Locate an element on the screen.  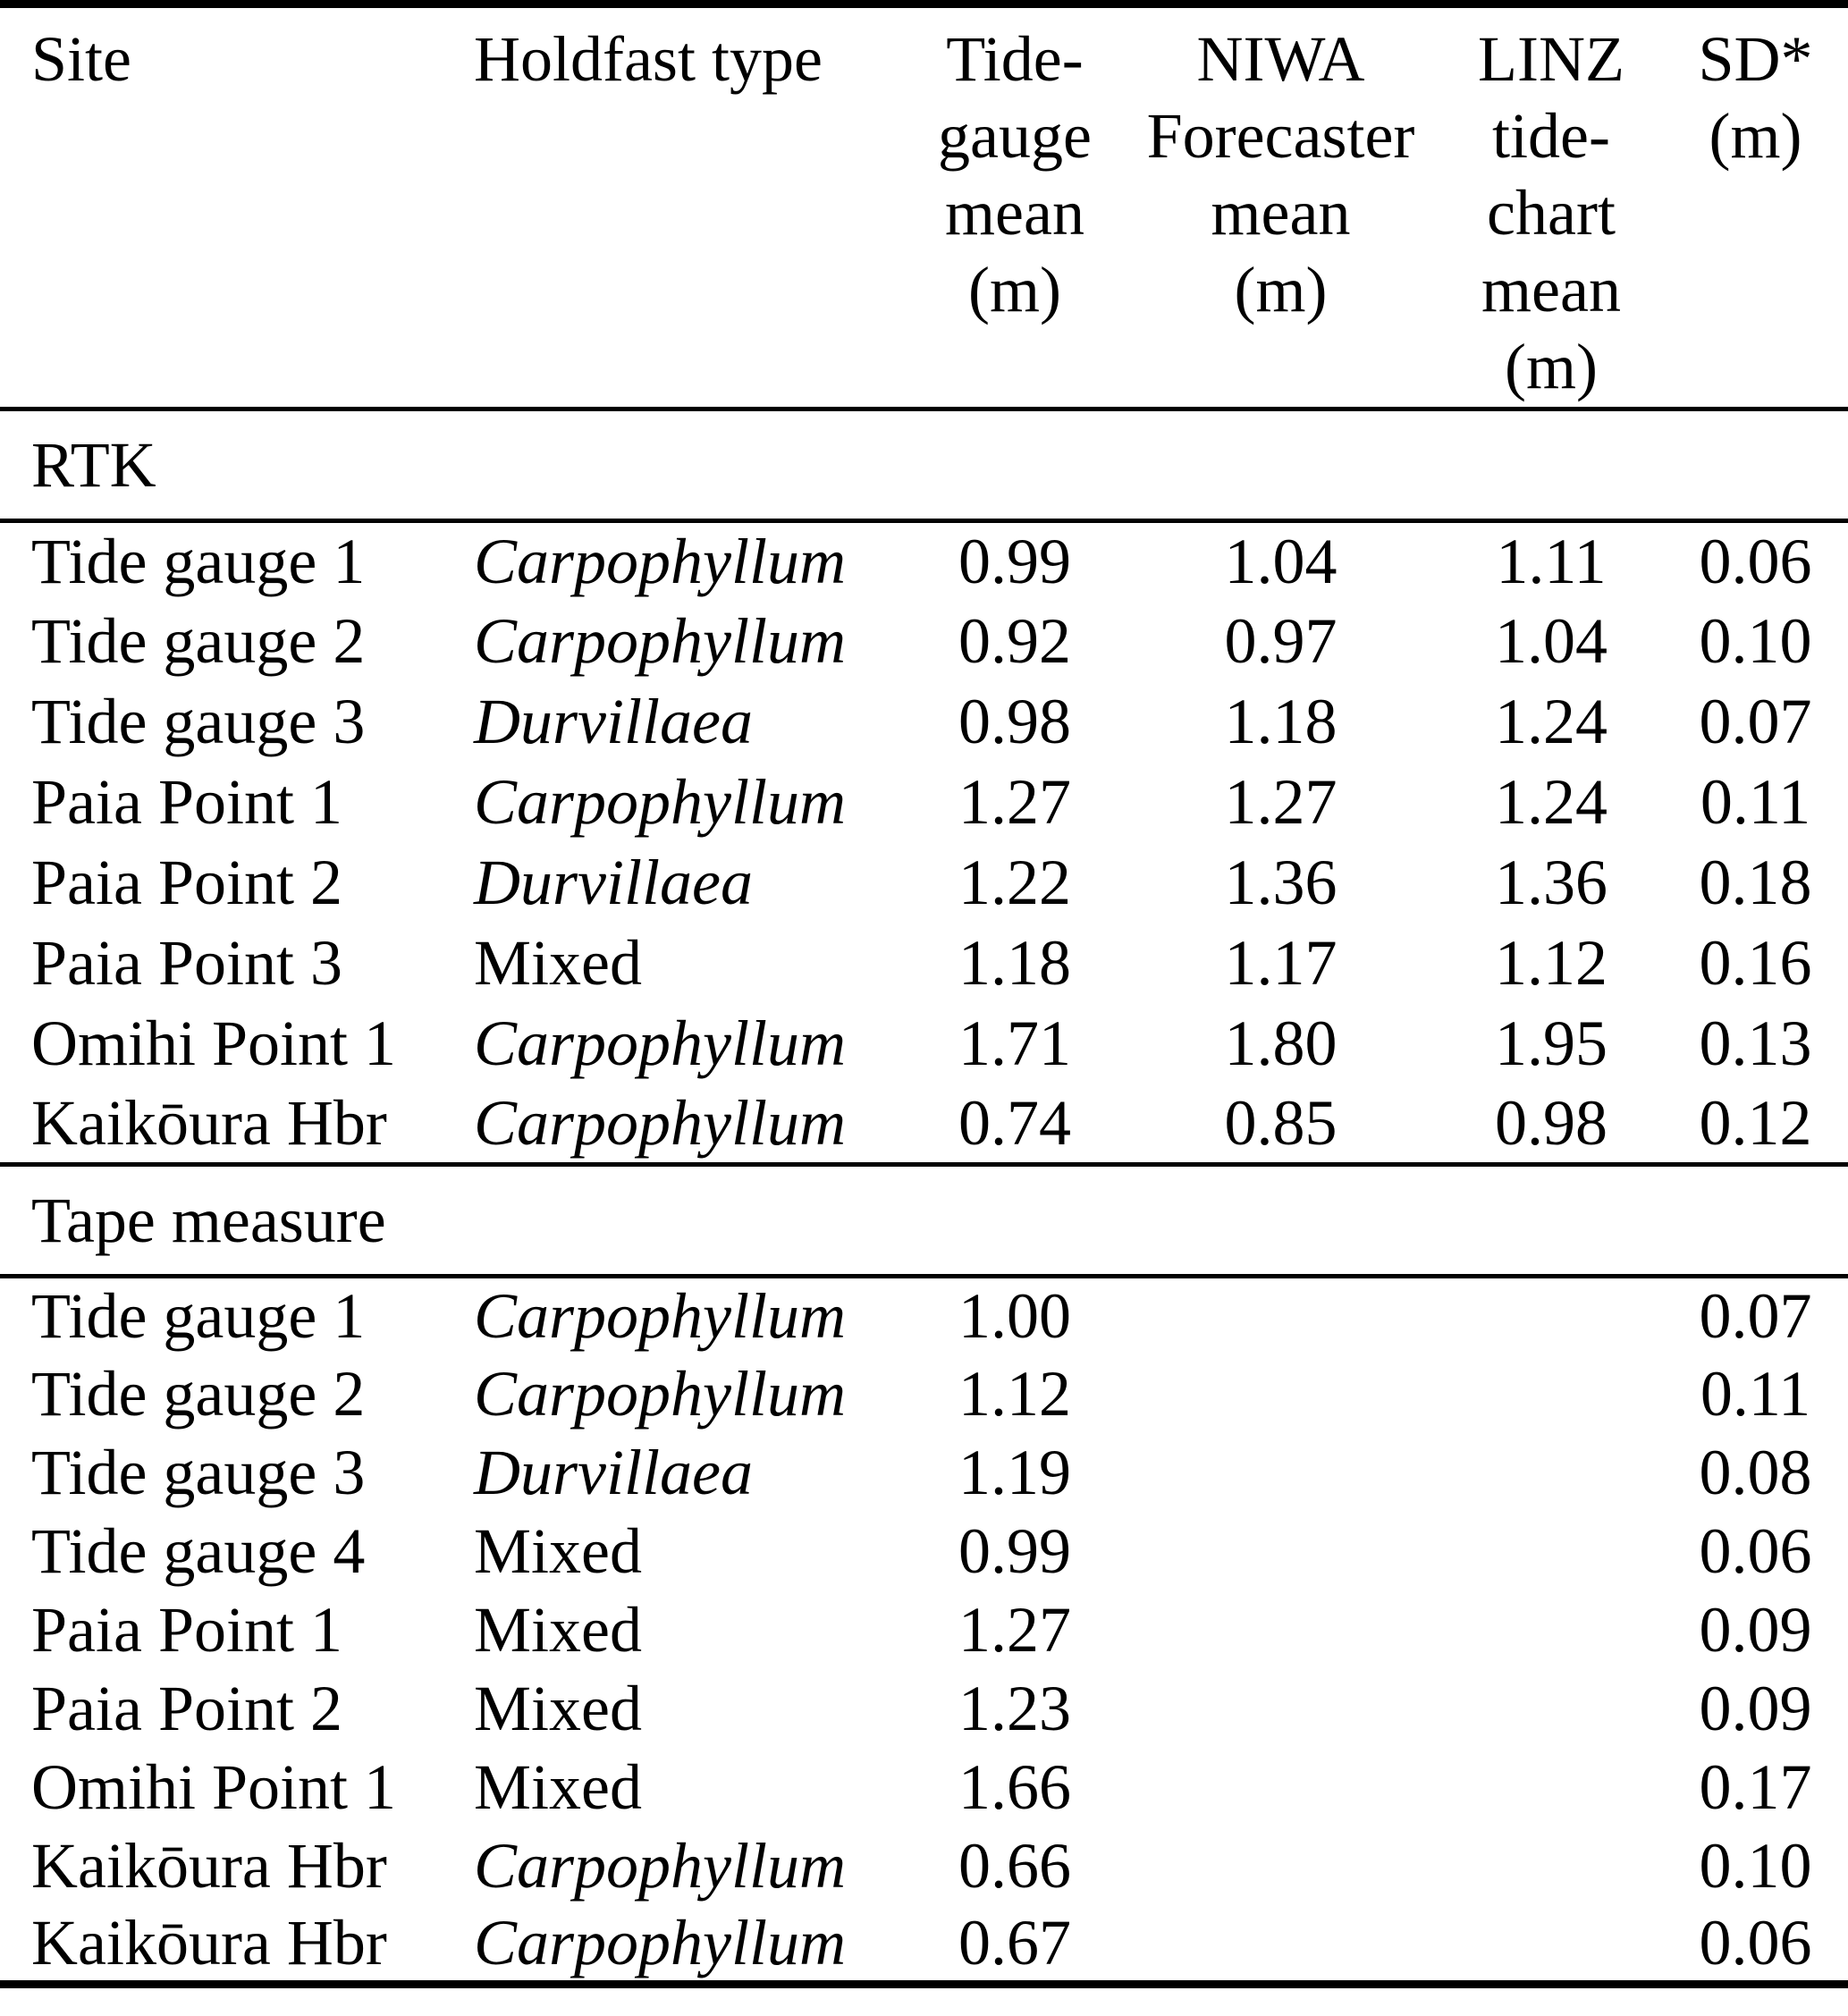
sd-cell: 0.17 is located at coordinates (1755, 1787).